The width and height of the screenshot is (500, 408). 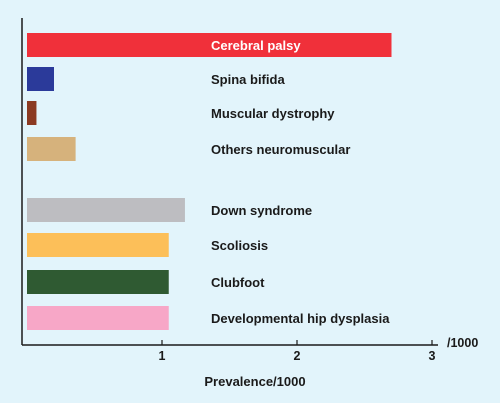 I want to click on bar-label-spina-bifida: Spina bifida, so click(x=248, y=79).